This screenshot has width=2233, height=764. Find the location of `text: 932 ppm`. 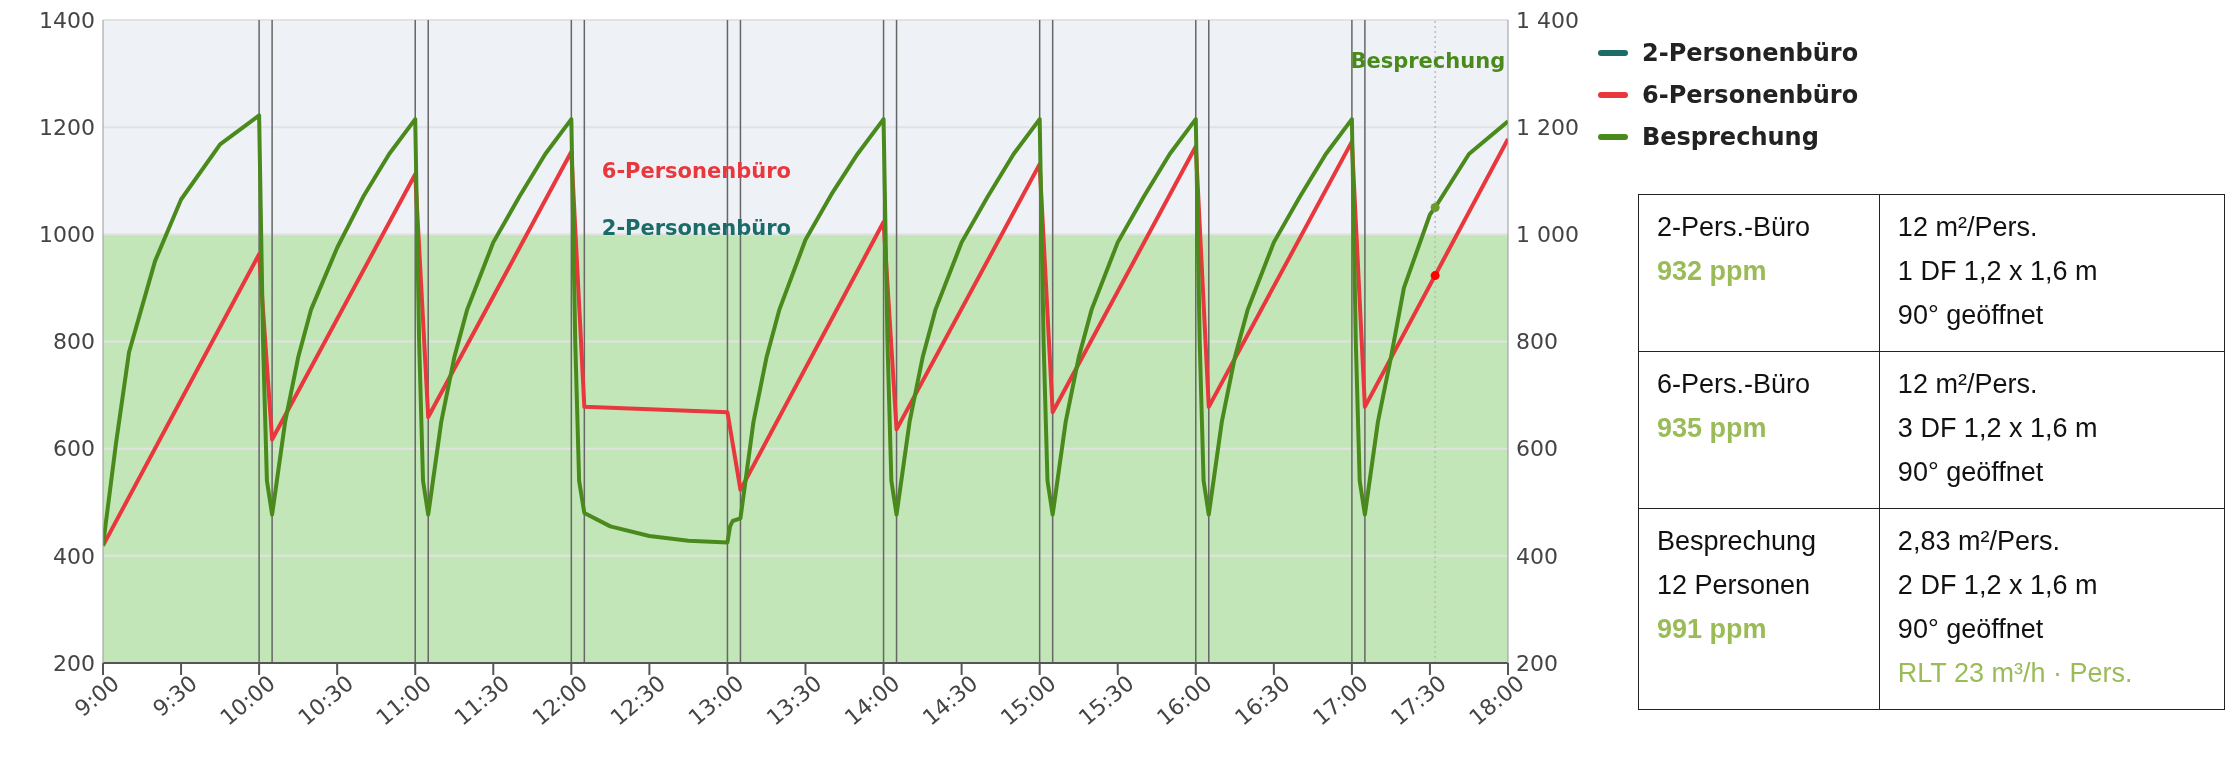

text: 932 ppm is located at coordinates (1712, 271).